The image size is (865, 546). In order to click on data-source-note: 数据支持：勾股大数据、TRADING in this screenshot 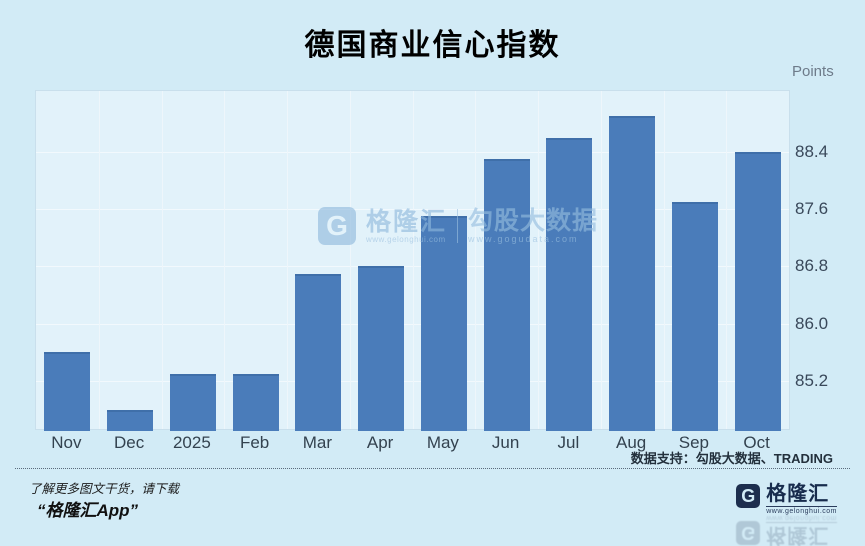, I will do `click(731, 458)`.